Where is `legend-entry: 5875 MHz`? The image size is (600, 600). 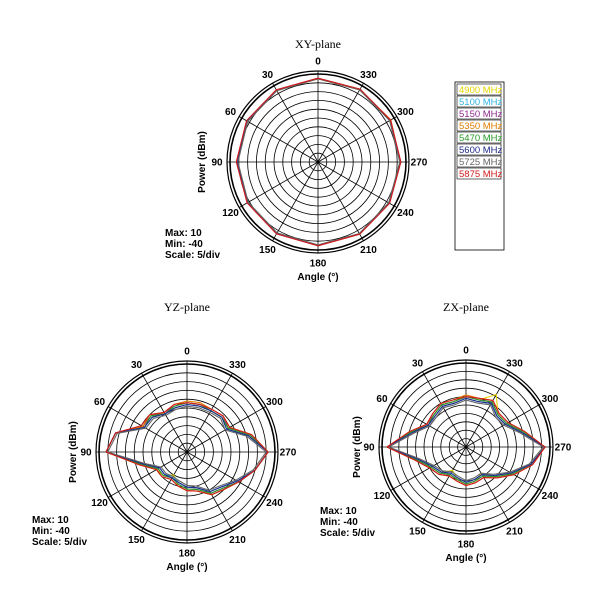 legend-entry: 5875 MHz is located at coordinates (481, 174).